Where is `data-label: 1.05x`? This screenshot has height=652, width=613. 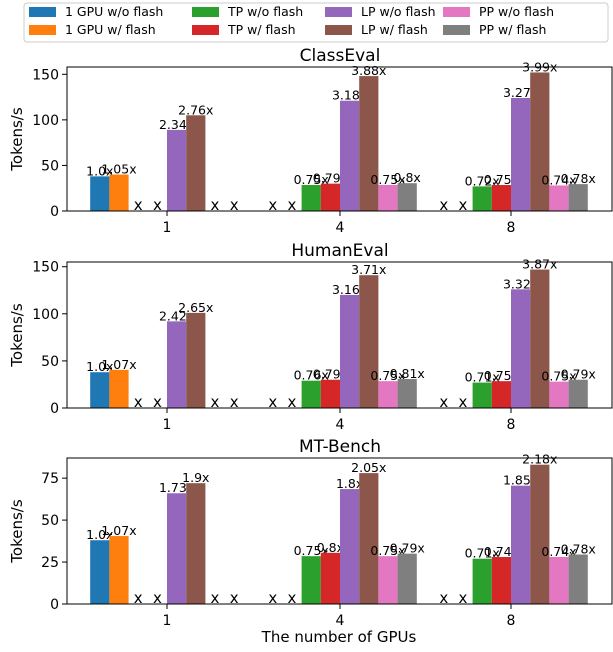 data-label: 1.05x is located at coordinates (118, 169).